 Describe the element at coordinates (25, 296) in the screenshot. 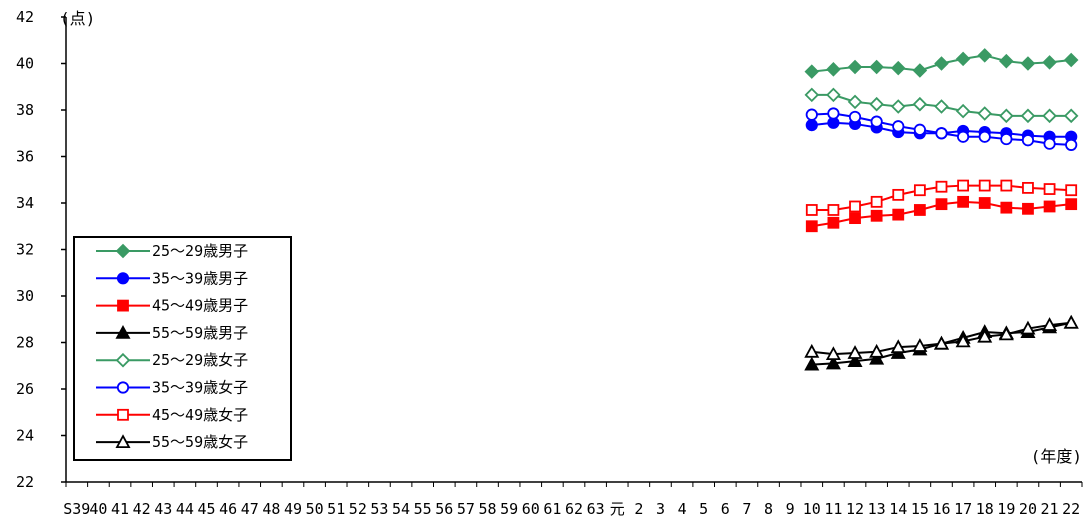

I see `y-tick-label: 30` at that location.